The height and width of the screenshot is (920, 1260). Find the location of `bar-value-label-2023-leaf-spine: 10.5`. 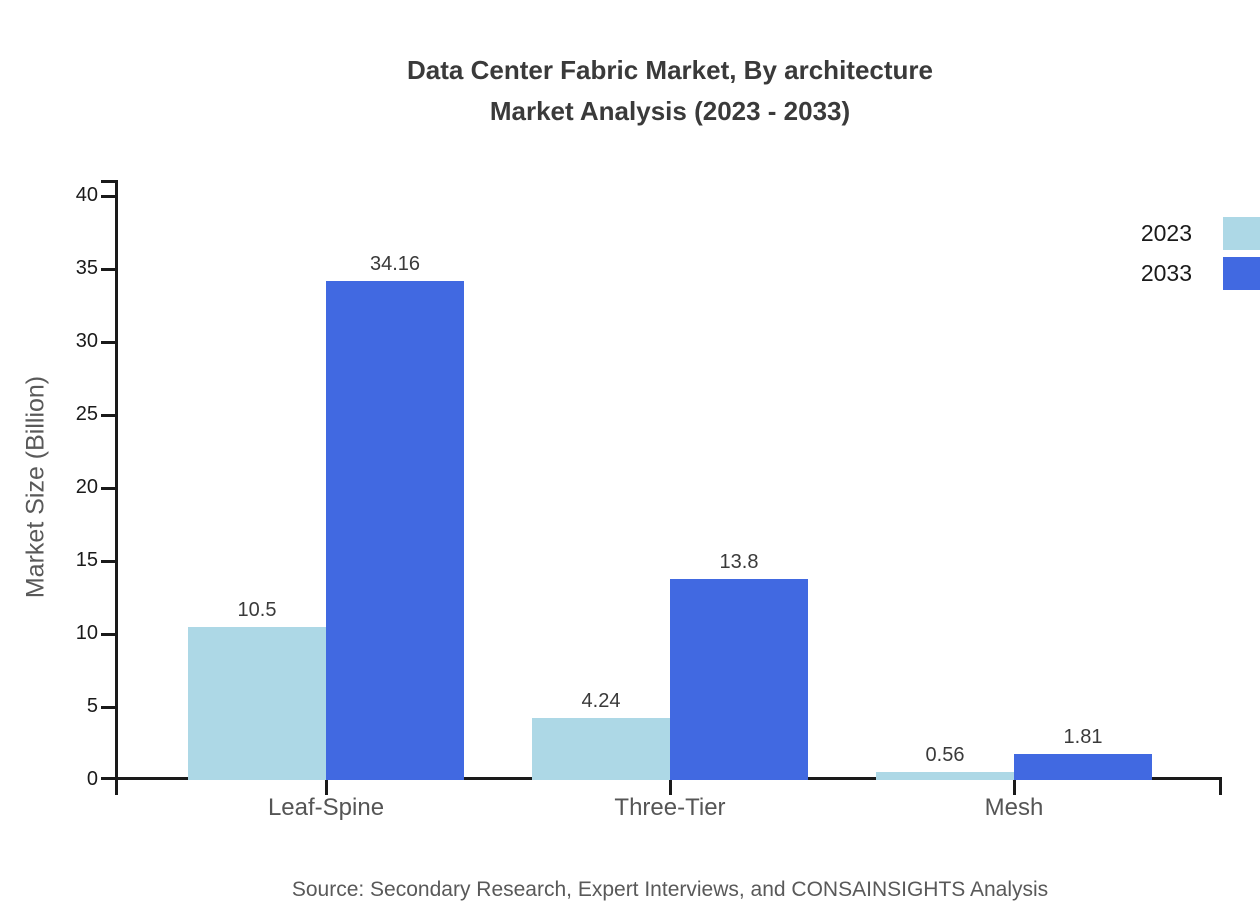

bar-value-label-2023-leaf-spine: 10.5 is located at coordinates (257, 609).